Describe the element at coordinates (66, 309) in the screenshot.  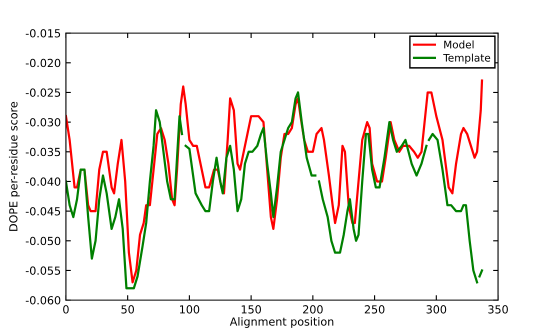
I see `x-tick-label: 0` at that location.